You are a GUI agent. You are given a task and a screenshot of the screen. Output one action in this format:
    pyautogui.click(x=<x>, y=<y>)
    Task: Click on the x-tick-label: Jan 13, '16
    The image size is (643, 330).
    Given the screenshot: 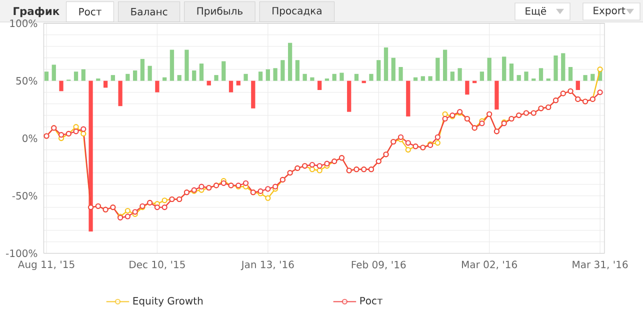 What is the action you would take?
    pyautogui.click(x=267, y=265)
    